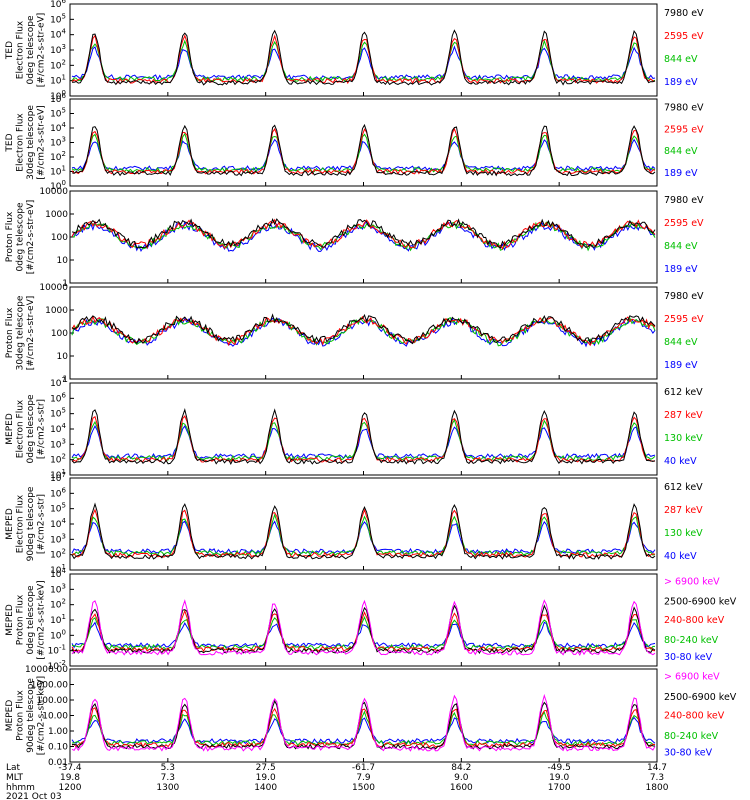 The image size is (750, 800). What do you see at coordinates (461, 788) in the screenshot?
I see `x-tick-hhmm: 1600` at bounding box center [461, 788].